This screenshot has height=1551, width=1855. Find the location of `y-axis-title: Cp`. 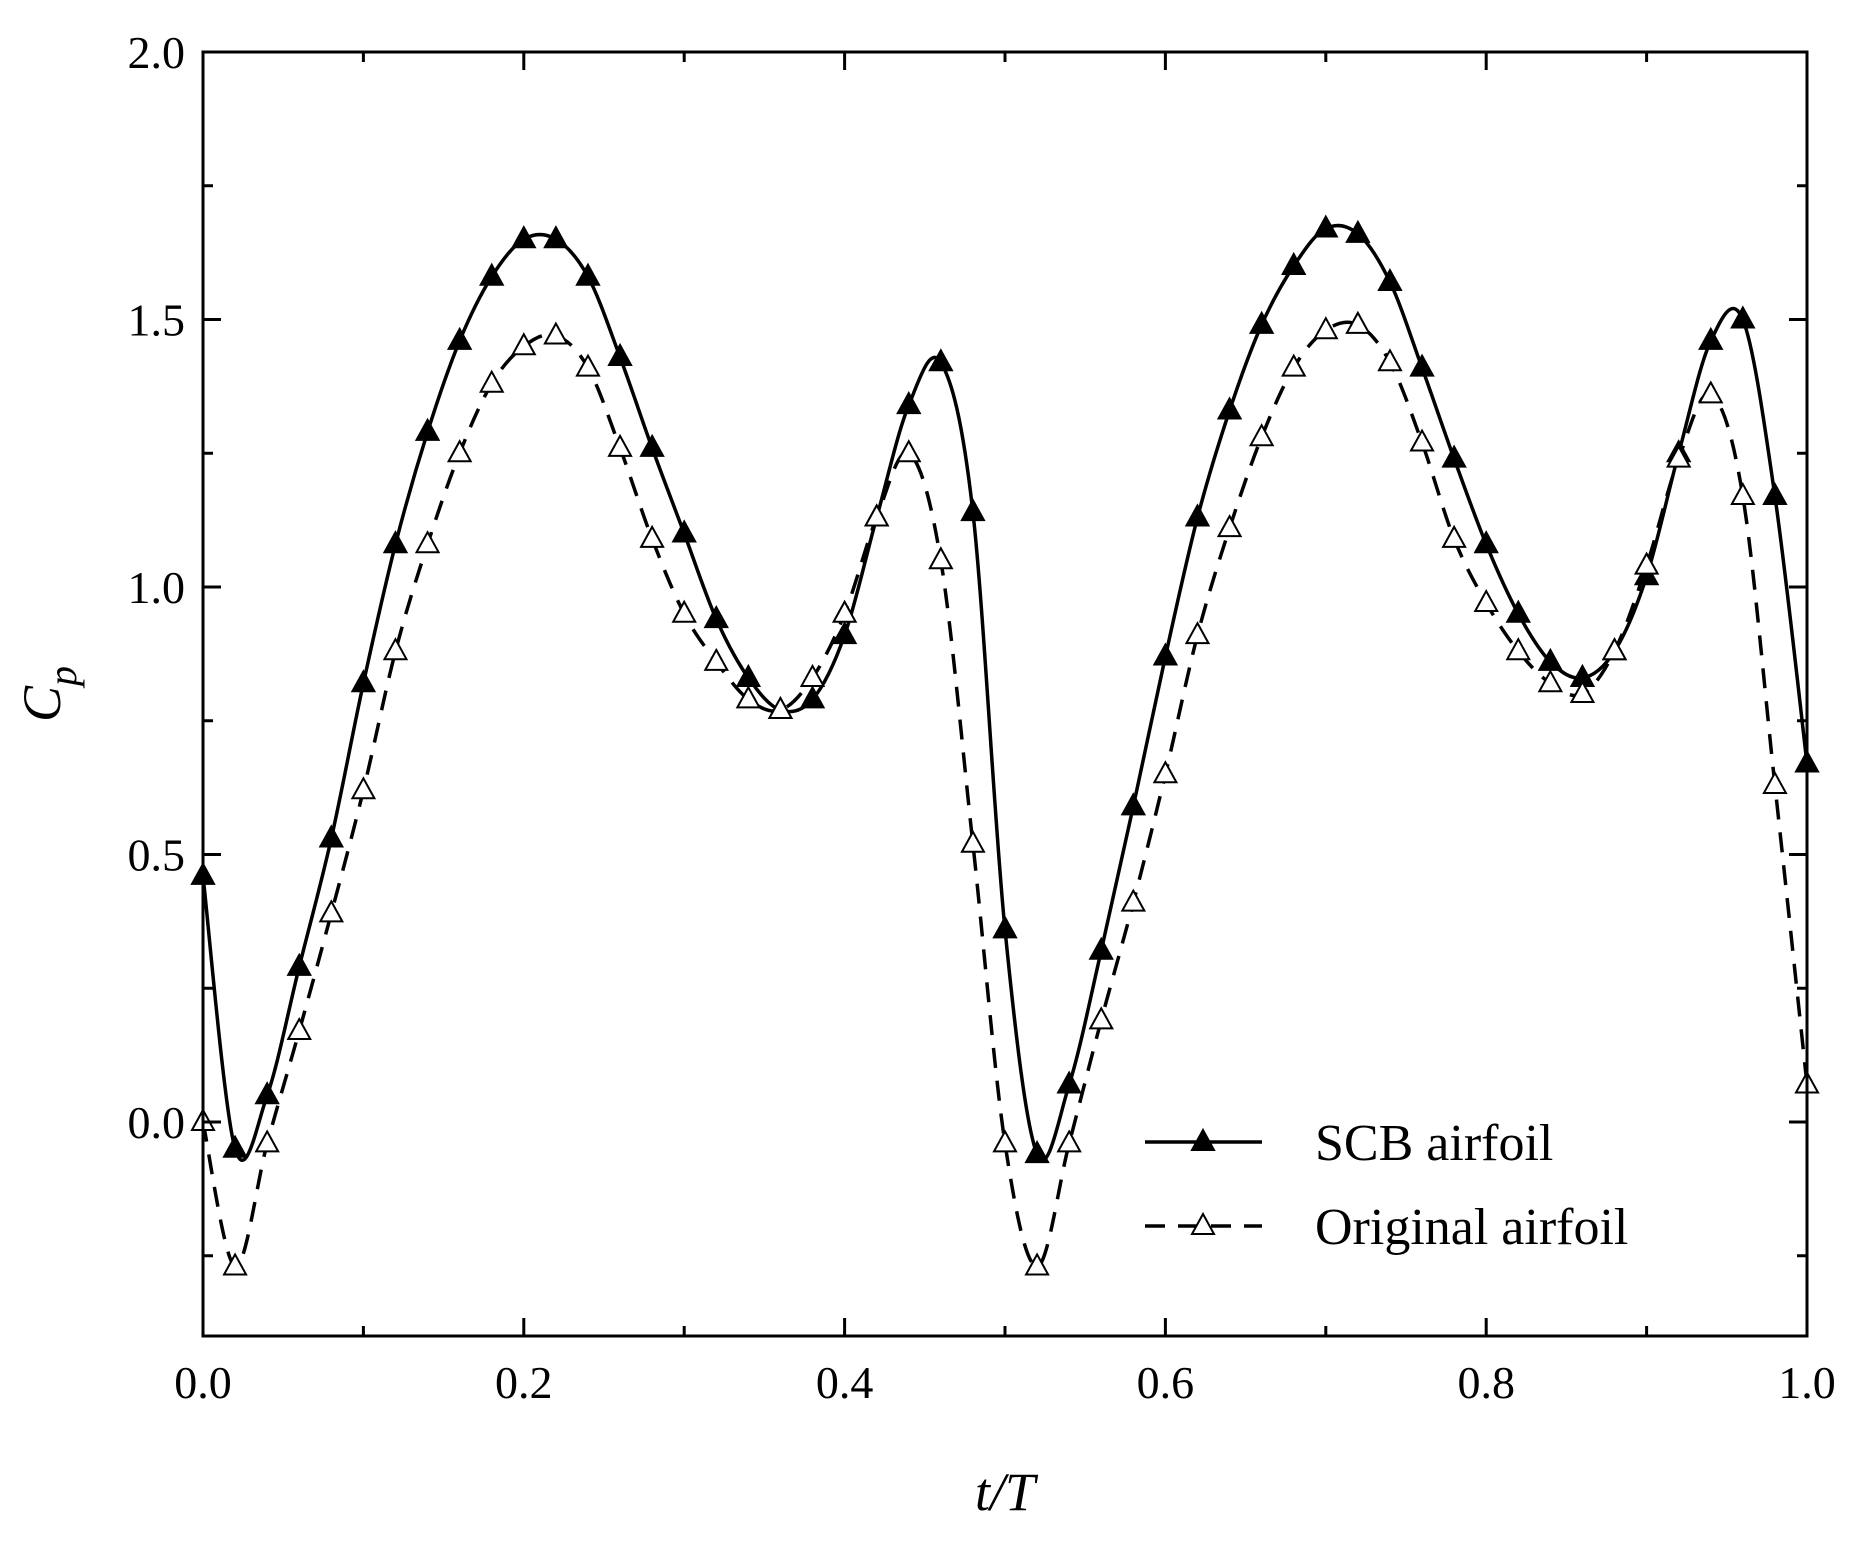

y-axis-title: Cp is located at coordinates (48, 694).